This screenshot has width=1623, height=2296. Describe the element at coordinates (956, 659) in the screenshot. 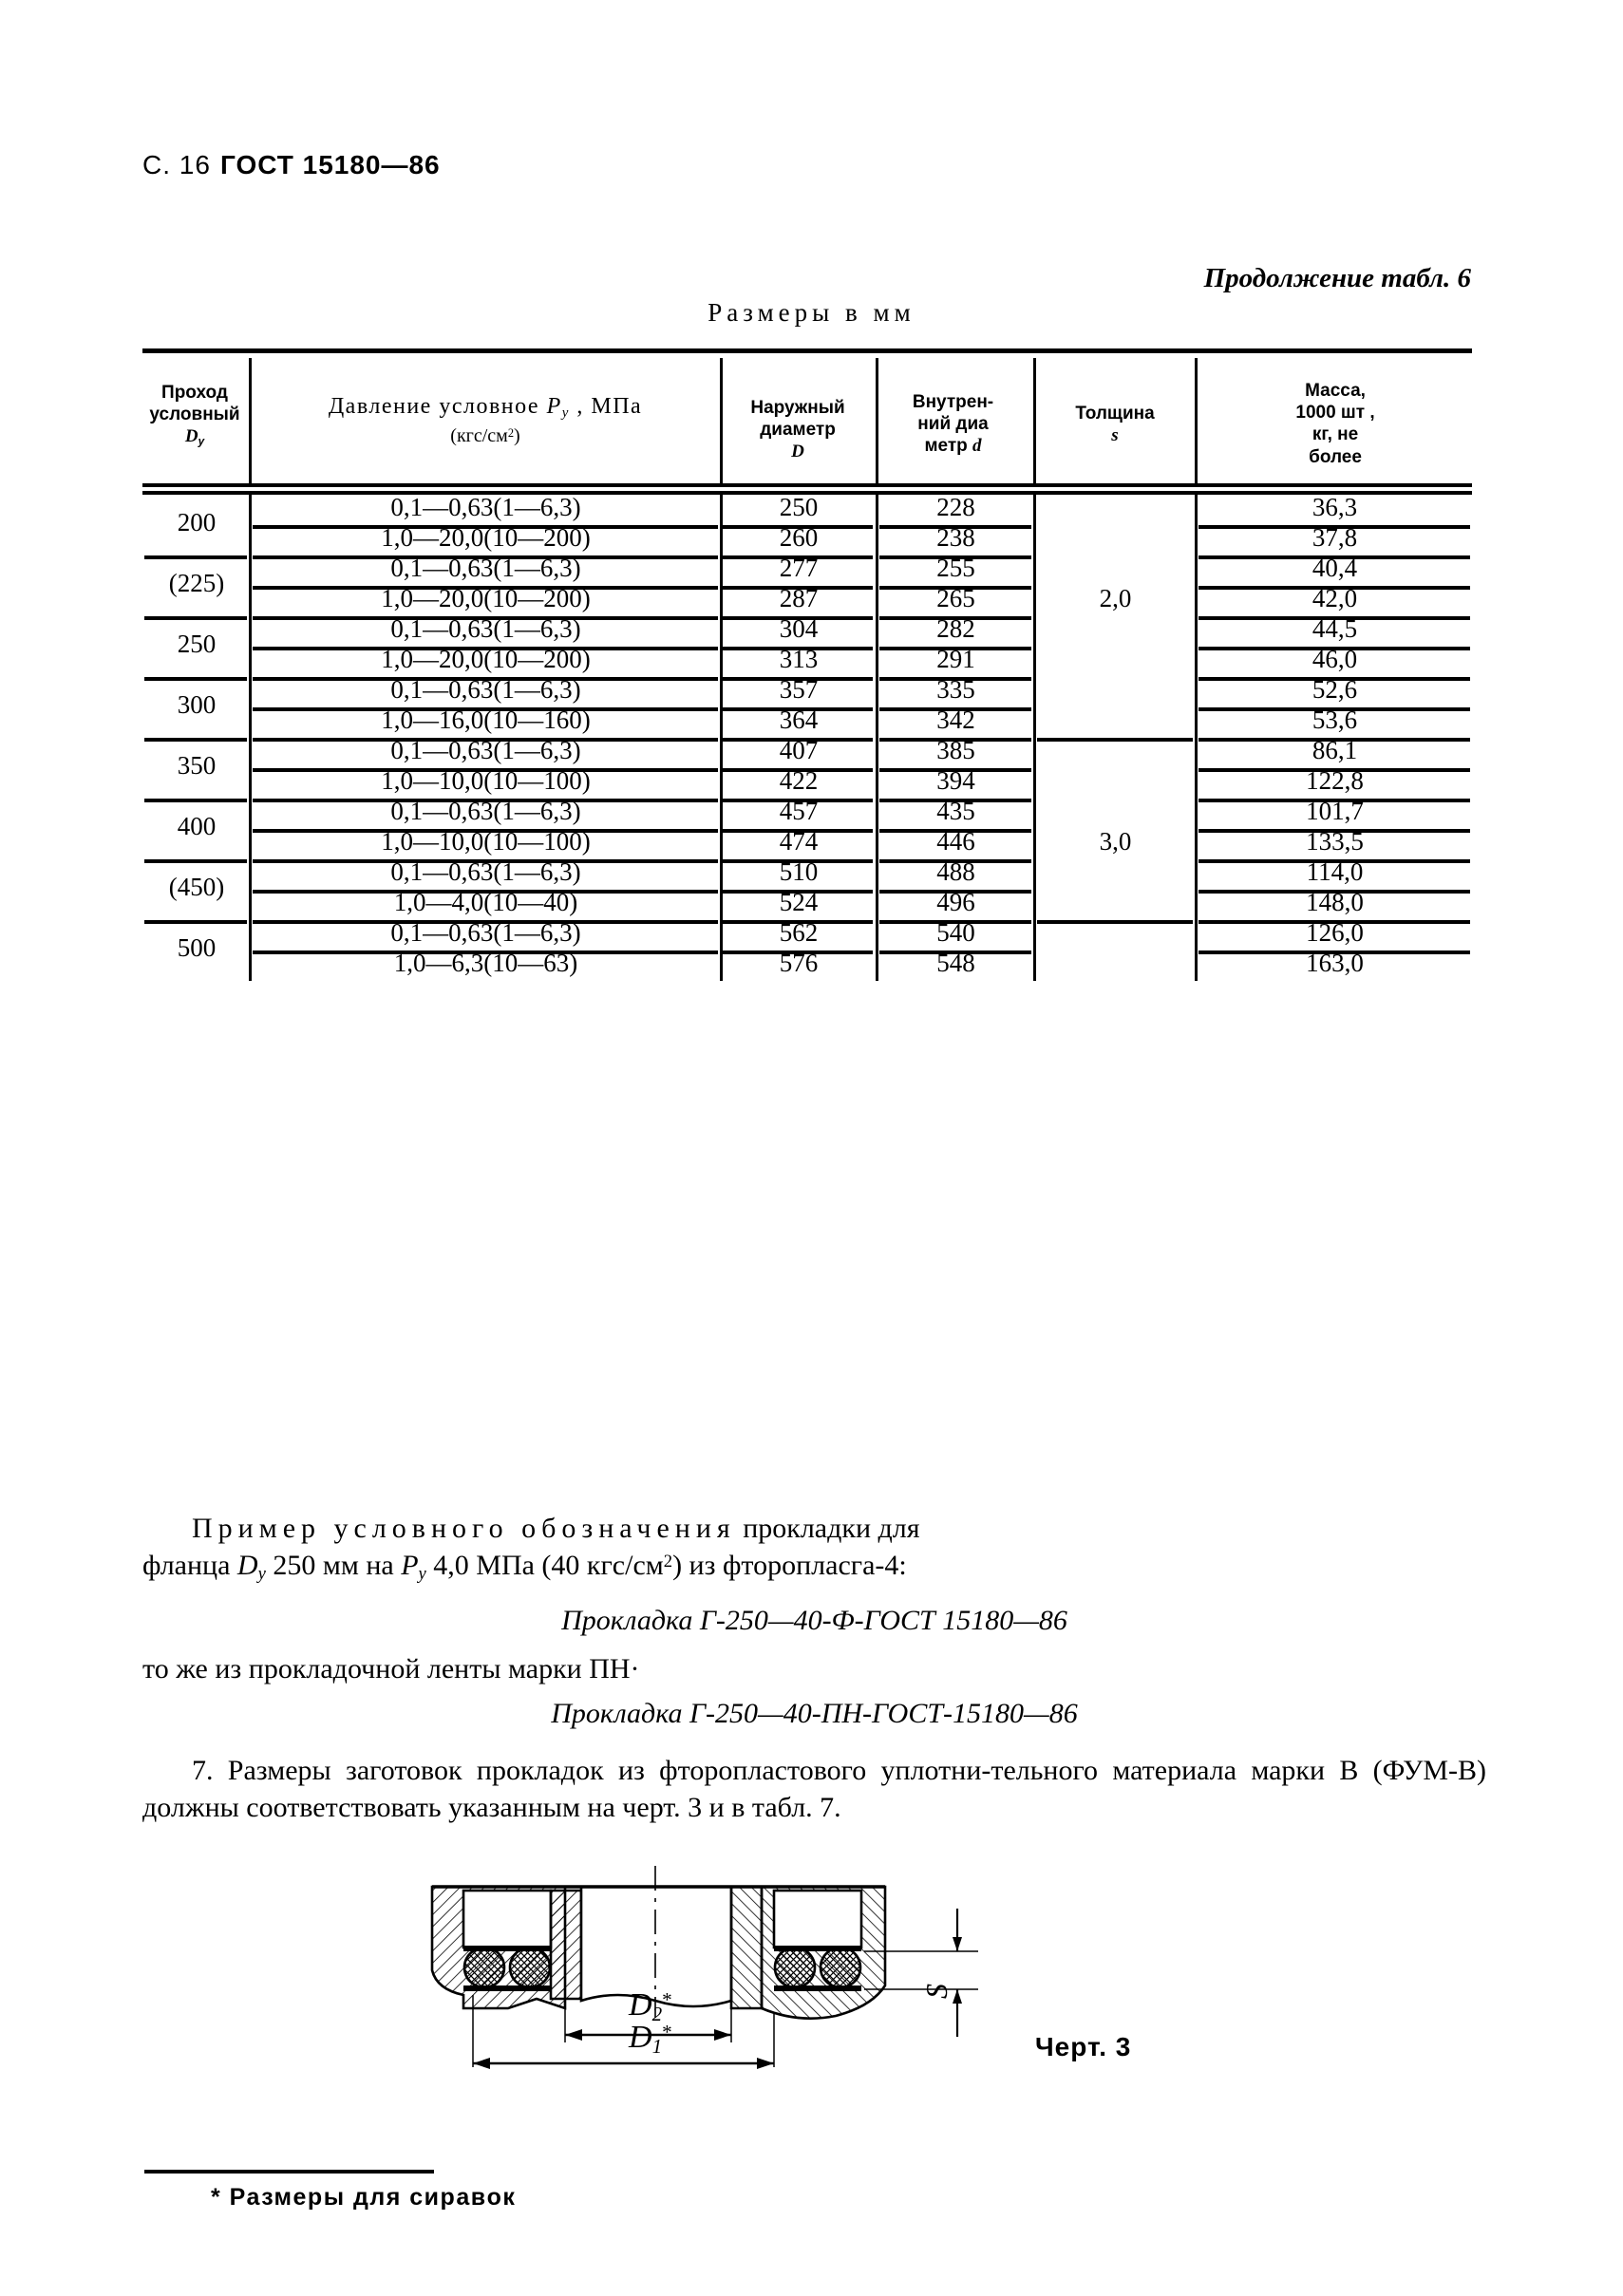

I see `cell-inner-diameter: 291` at that location.